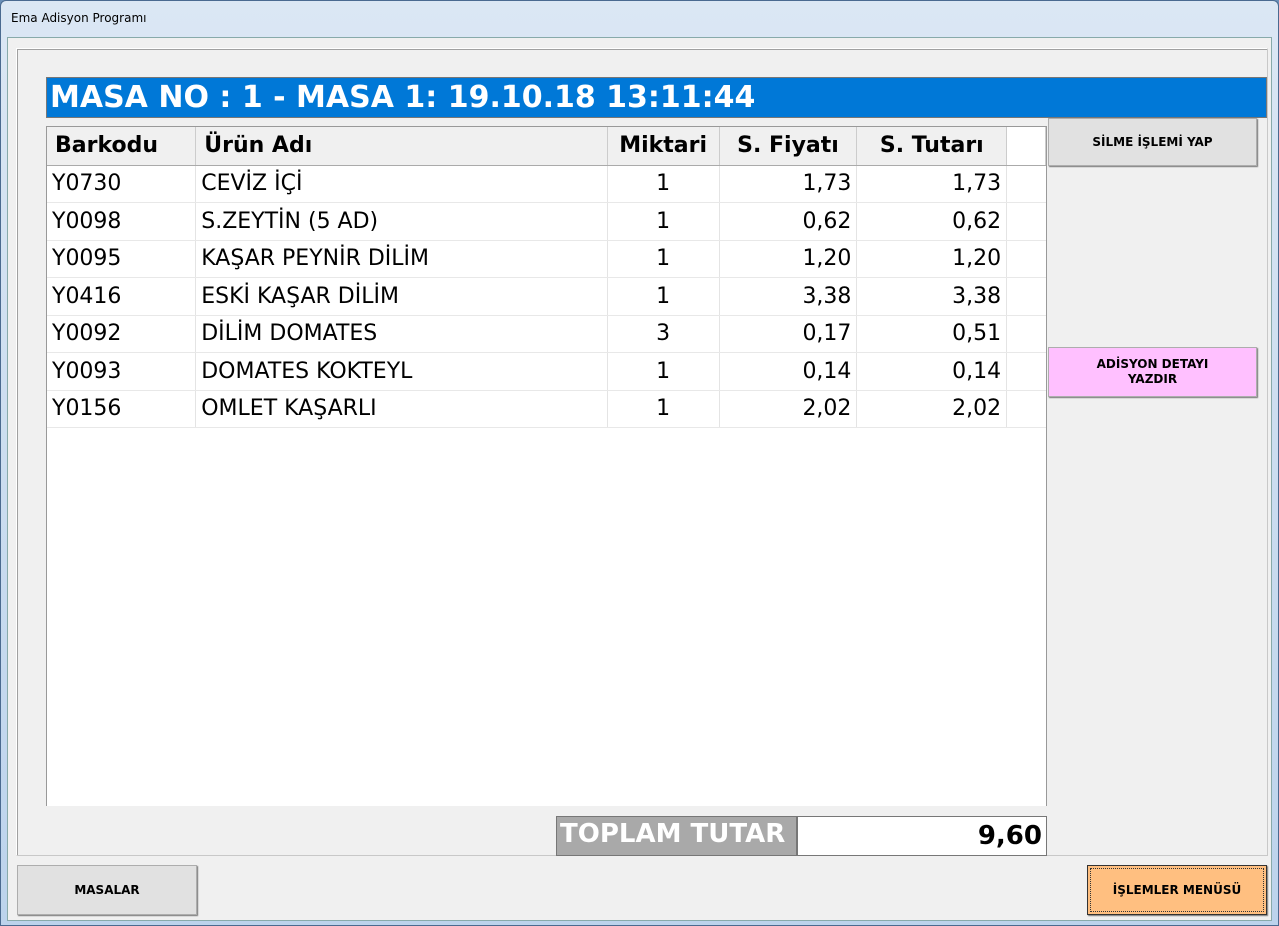 This screenshot has width=1279, height=926. What do you see at coordinates (122, 409) in the screenshot?
I see `table-cell: Y0156` at bounding box center [122, 409].